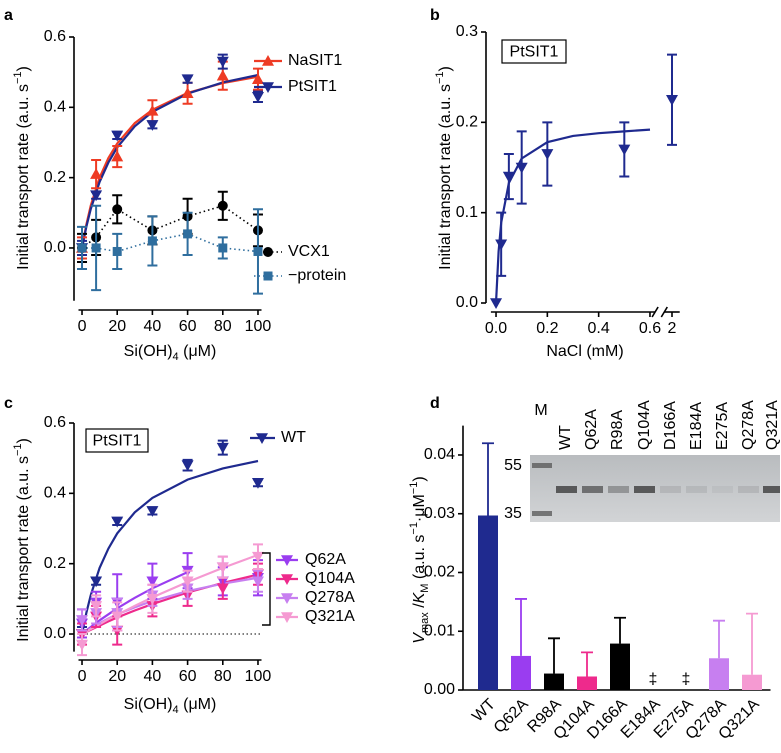 Image resolution: width=781 pixels, height=753 pixels. I want to click on x-axis-label-part: Si(OH), so click(148, 704).